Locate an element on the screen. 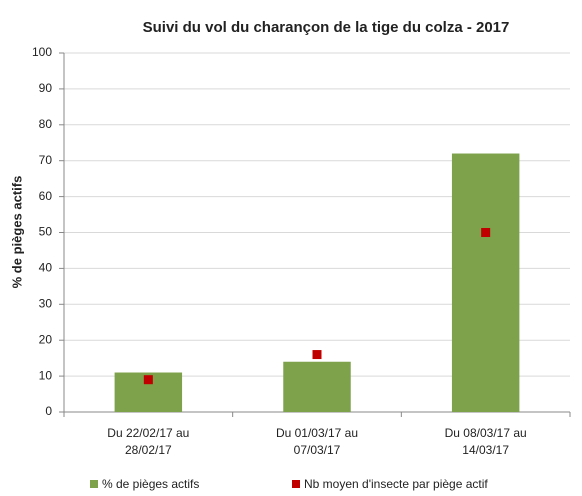 This screenshot has height=496, width=582. x-tick-label: Du 01/03/17 au is located at coordinates (317, 433).